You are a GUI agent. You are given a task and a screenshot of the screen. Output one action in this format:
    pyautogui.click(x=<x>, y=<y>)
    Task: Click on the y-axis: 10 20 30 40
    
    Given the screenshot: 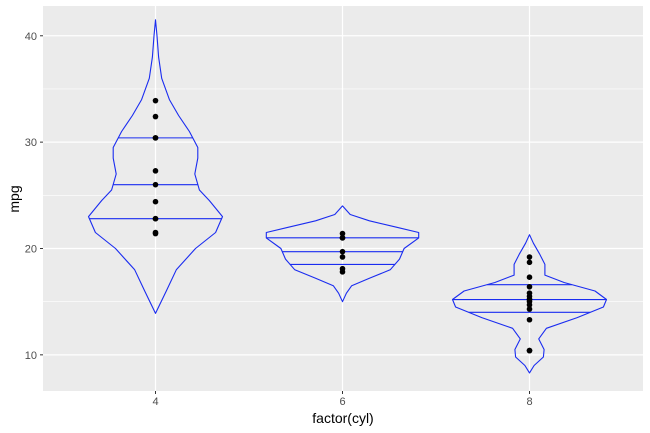 What is the action you would take?
    pyautogui.click(x=34, y=196)
    